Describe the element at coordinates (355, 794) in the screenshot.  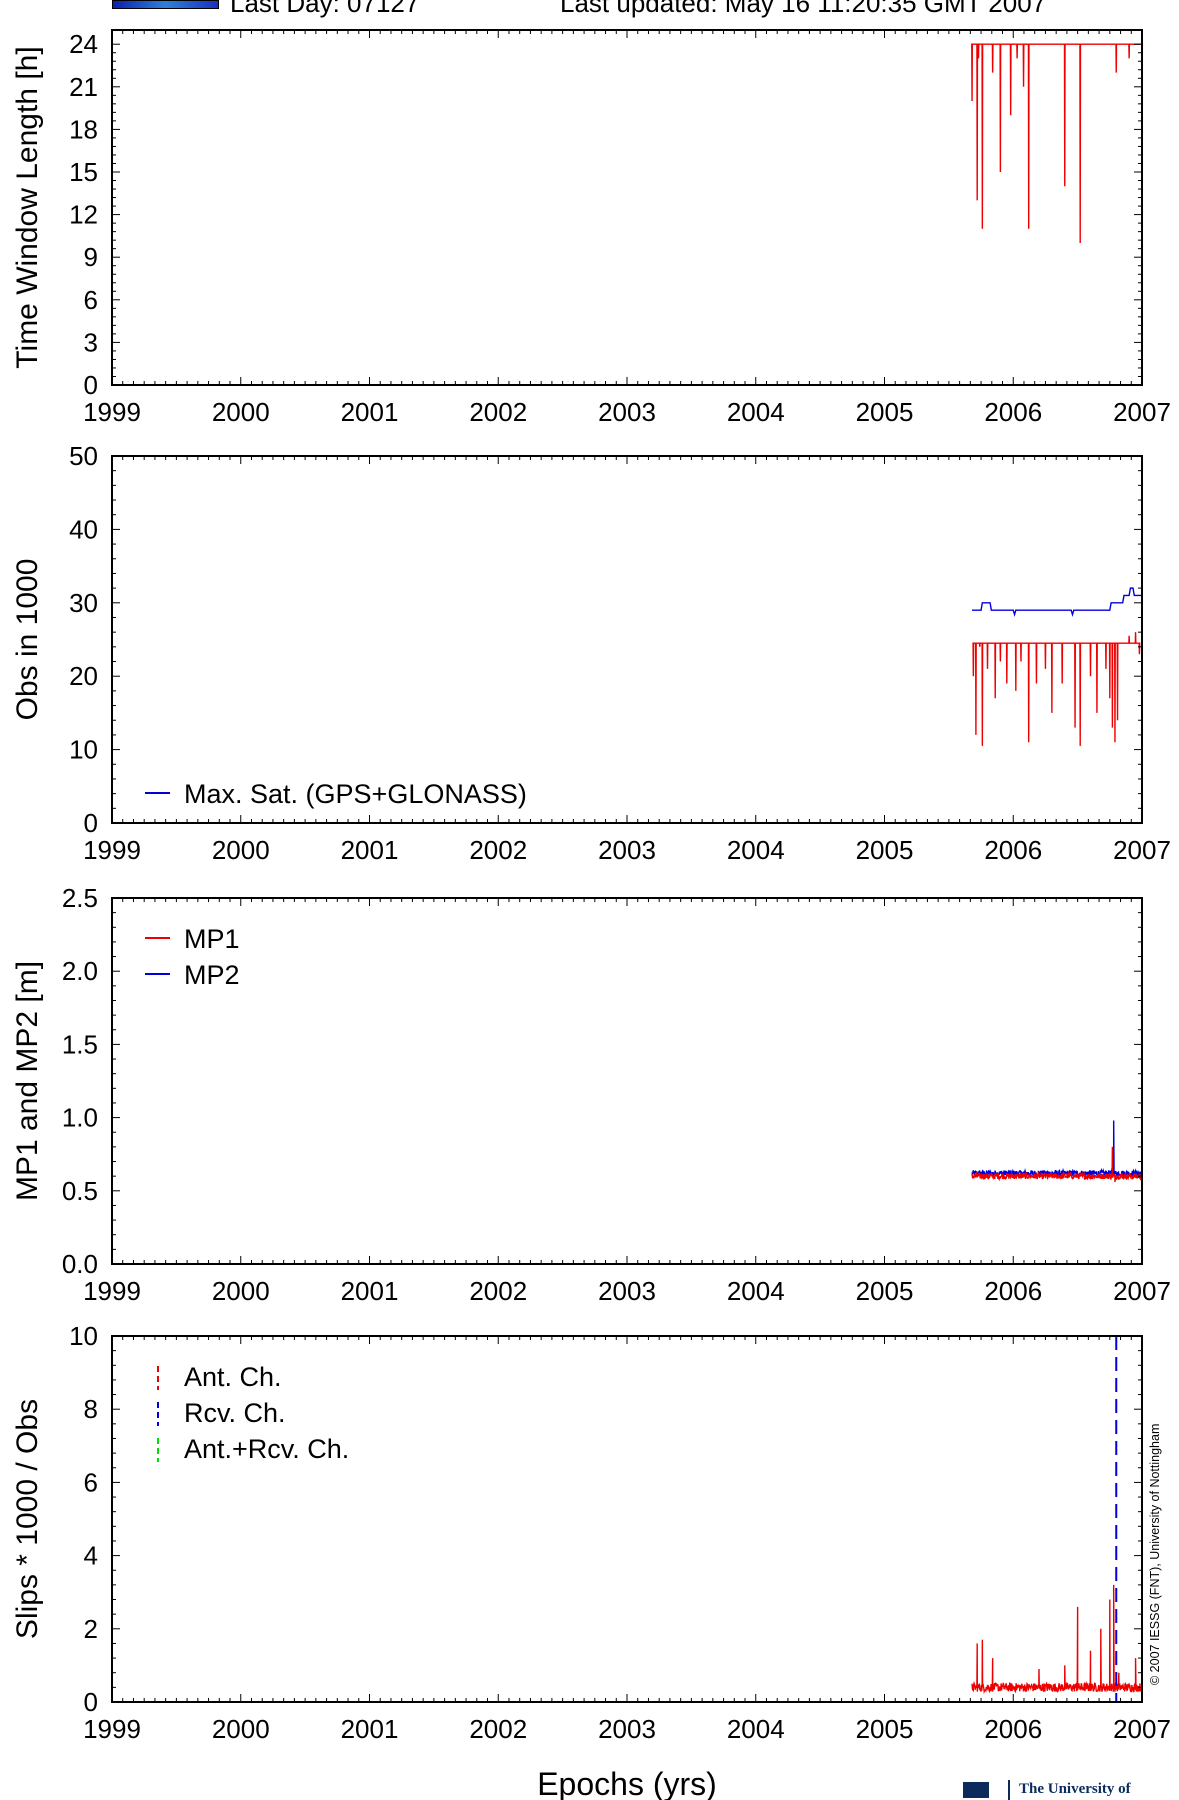
I see `chart2-legend-label: Max. Sat. (GPS+GLONASS)` at that location.